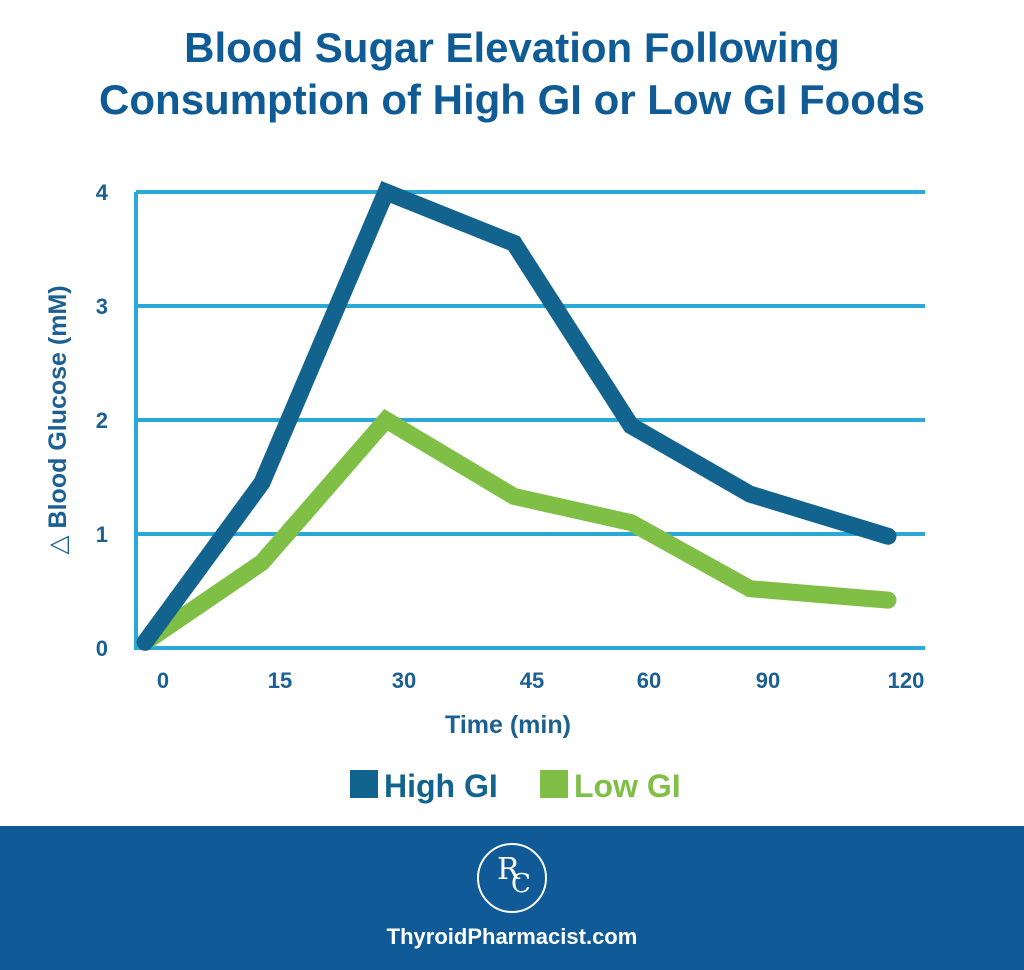 Image resolution: width=1024 pixels, height=970 pixels. What do you see at coordinates (521, 884) in the screenshot?
I see `logo-letter-c: C` at bounding box center [521, 884].